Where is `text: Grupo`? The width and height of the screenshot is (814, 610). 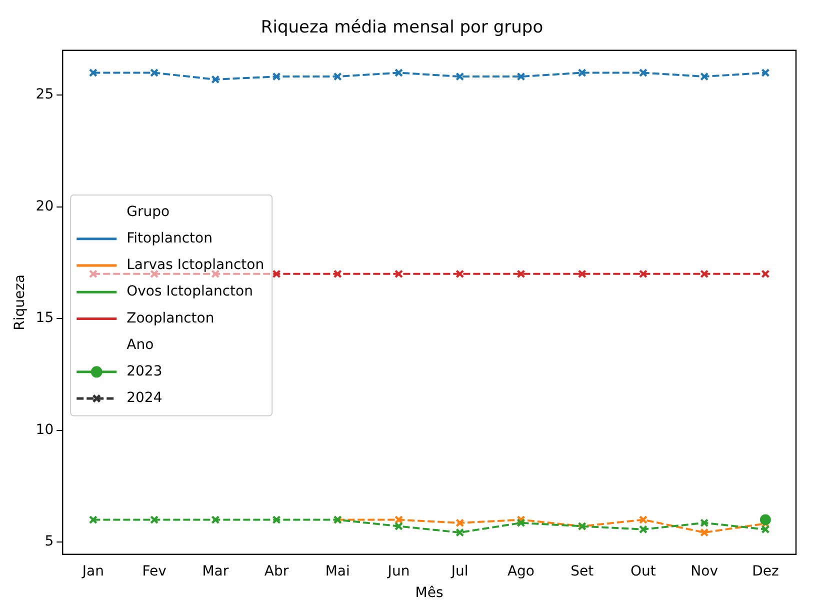 text: Grupo is located at coordinates (148, 212).